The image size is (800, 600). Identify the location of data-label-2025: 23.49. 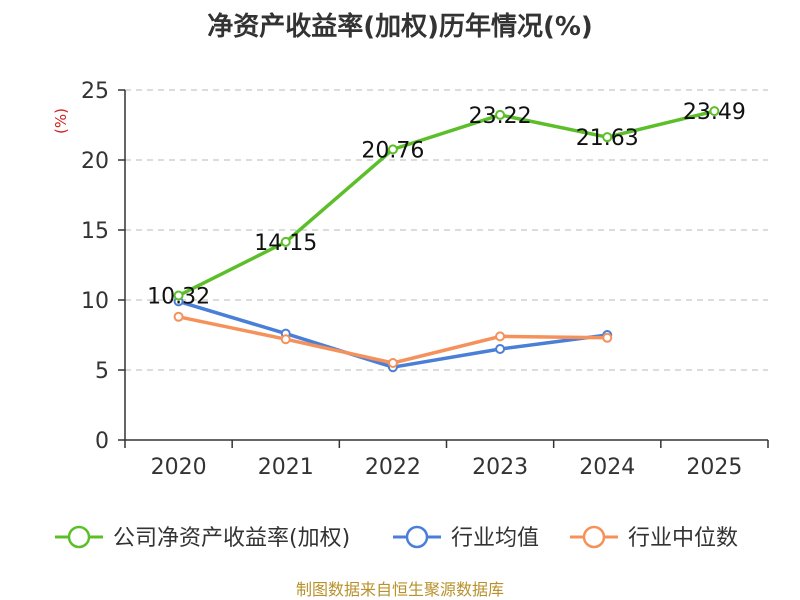
(714, 112).